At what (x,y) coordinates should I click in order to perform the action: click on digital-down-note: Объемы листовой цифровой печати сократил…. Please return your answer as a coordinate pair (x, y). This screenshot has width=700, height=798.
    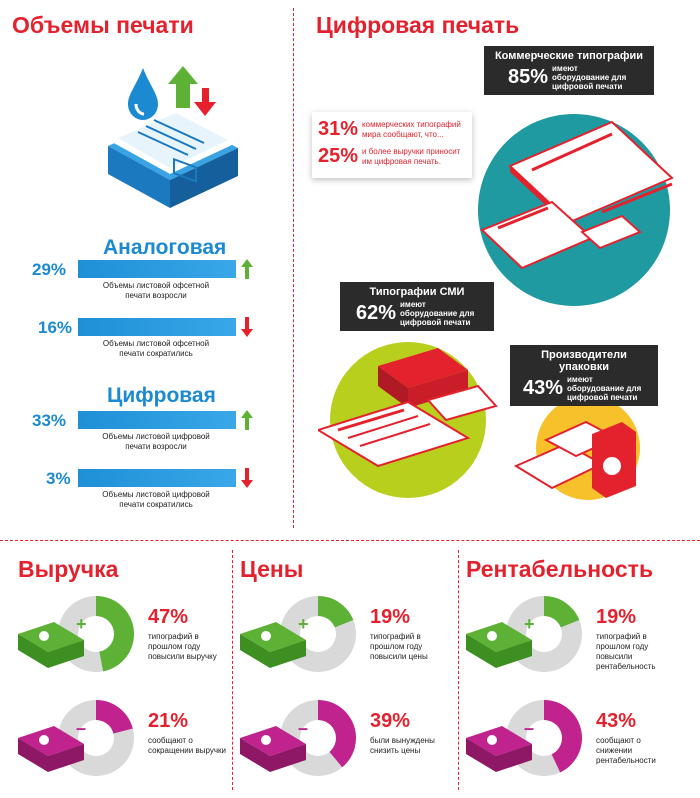
    Looking at the image, I should click on (156, 499).